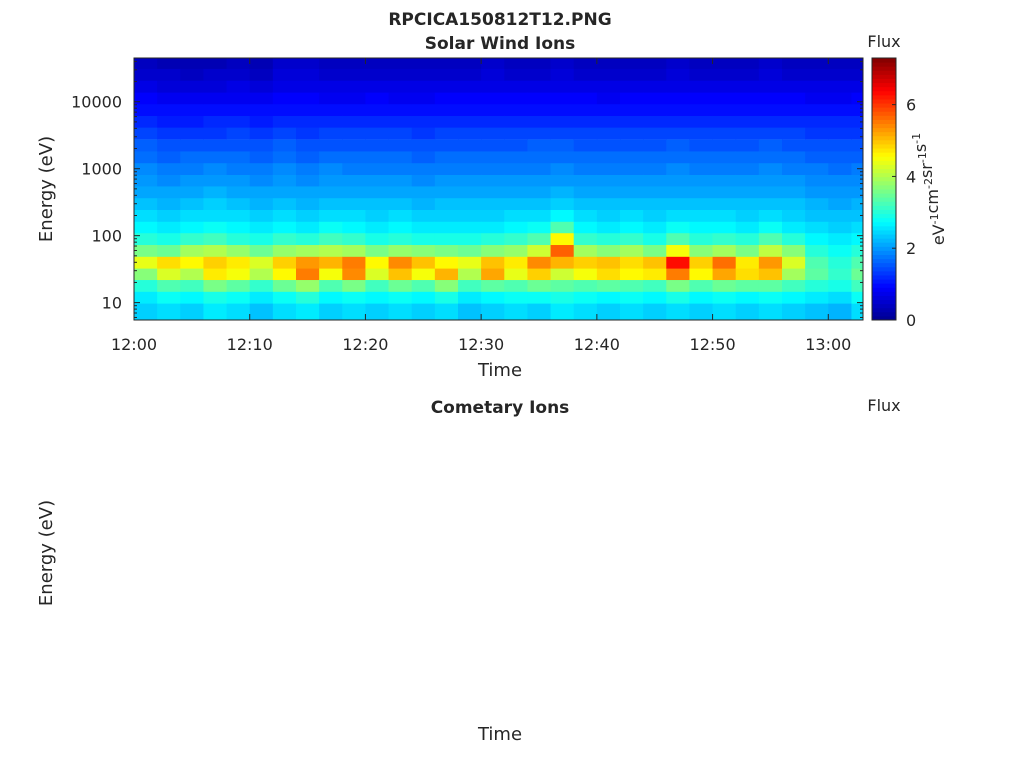 The image size is (1024, 768). Describe the element at coordinates (499, 20) in the screenshot. I see `figure-title: RPCICA150812T12.PNG` at that location.